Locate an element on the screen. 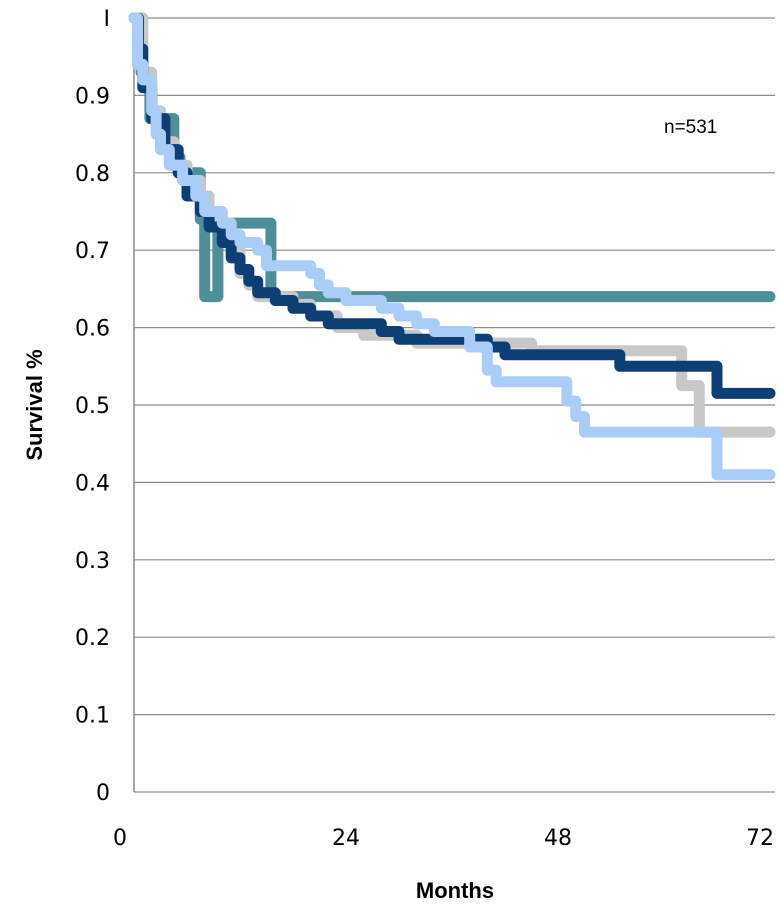  y-tick-label: 0 is located at coordinates (103, 793).